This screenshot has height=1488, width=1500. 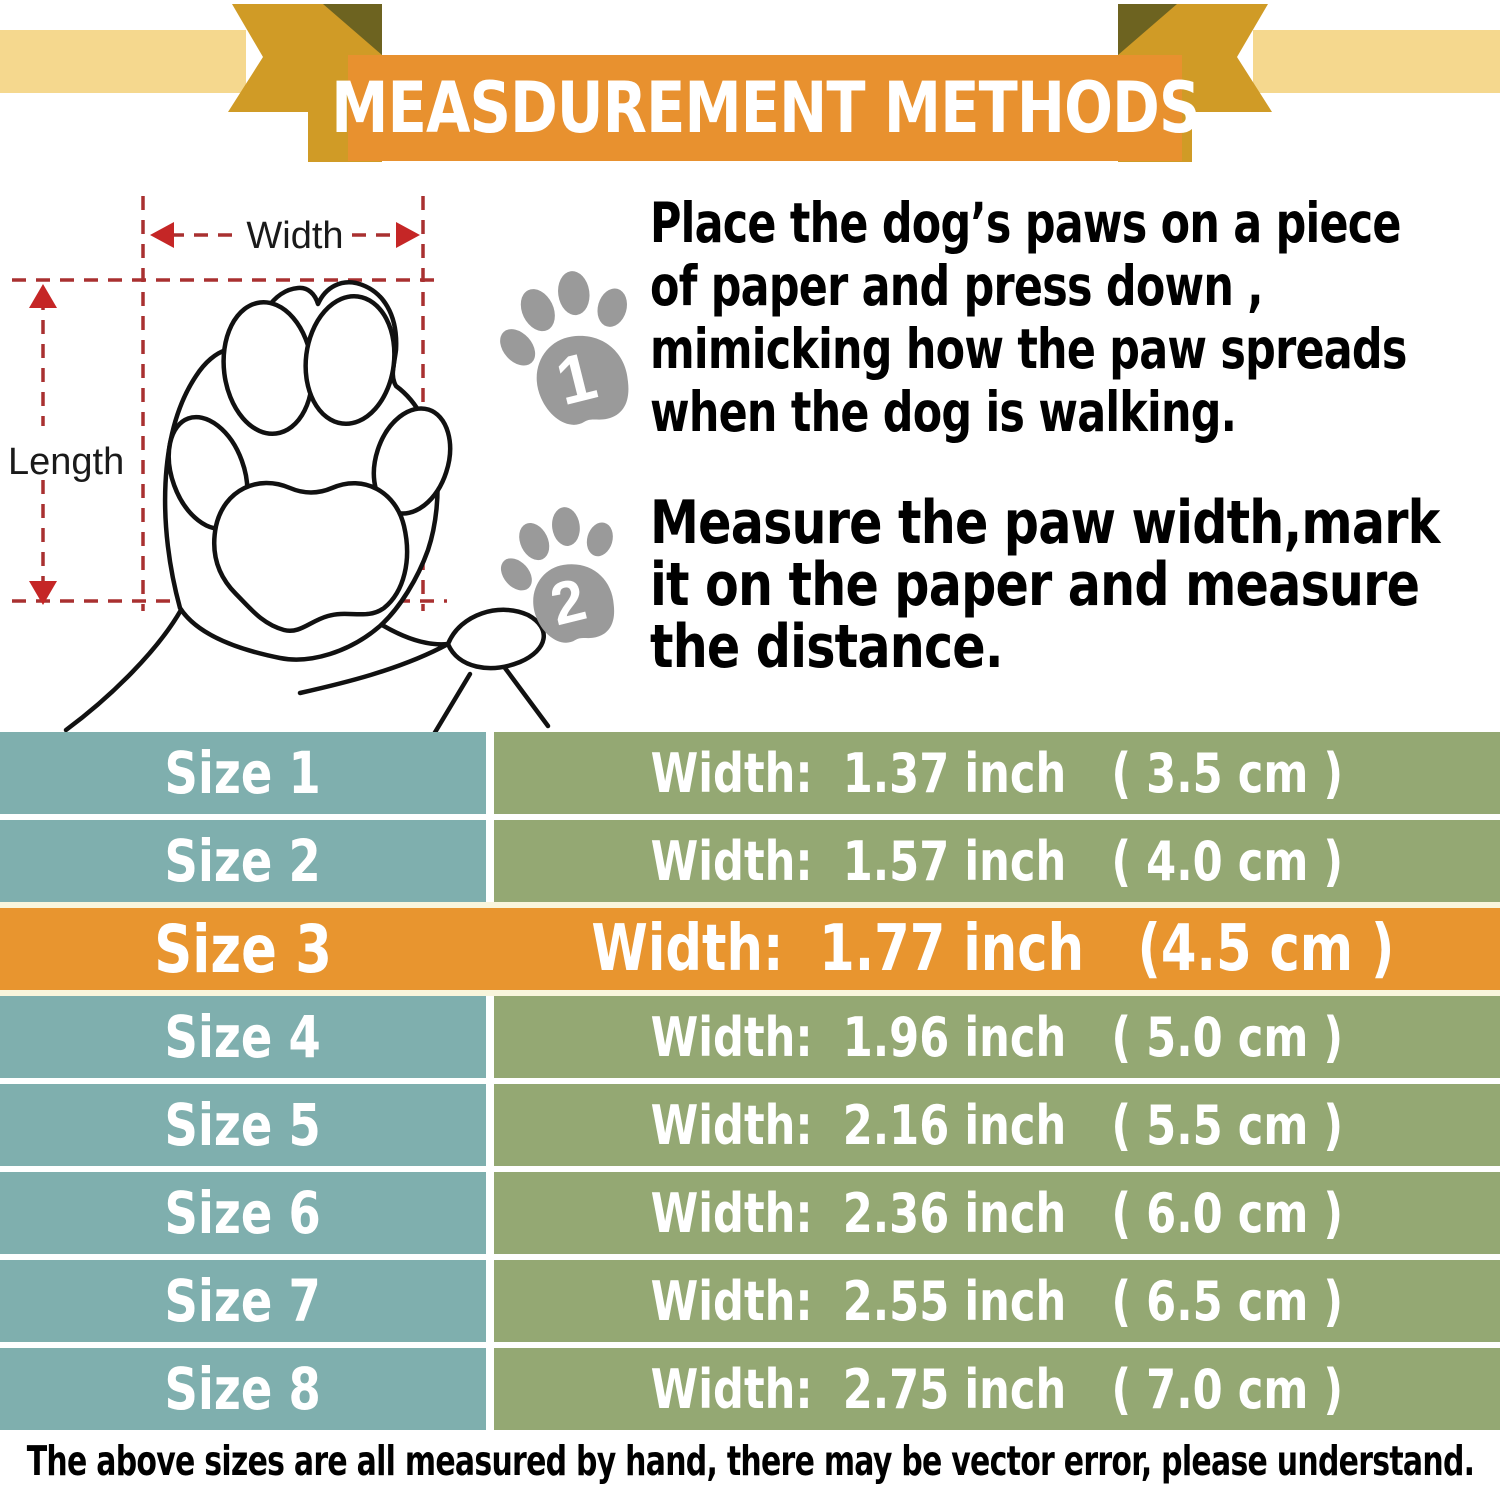 I want to click on paw-outline-sketch, so click(x=307, y=508).